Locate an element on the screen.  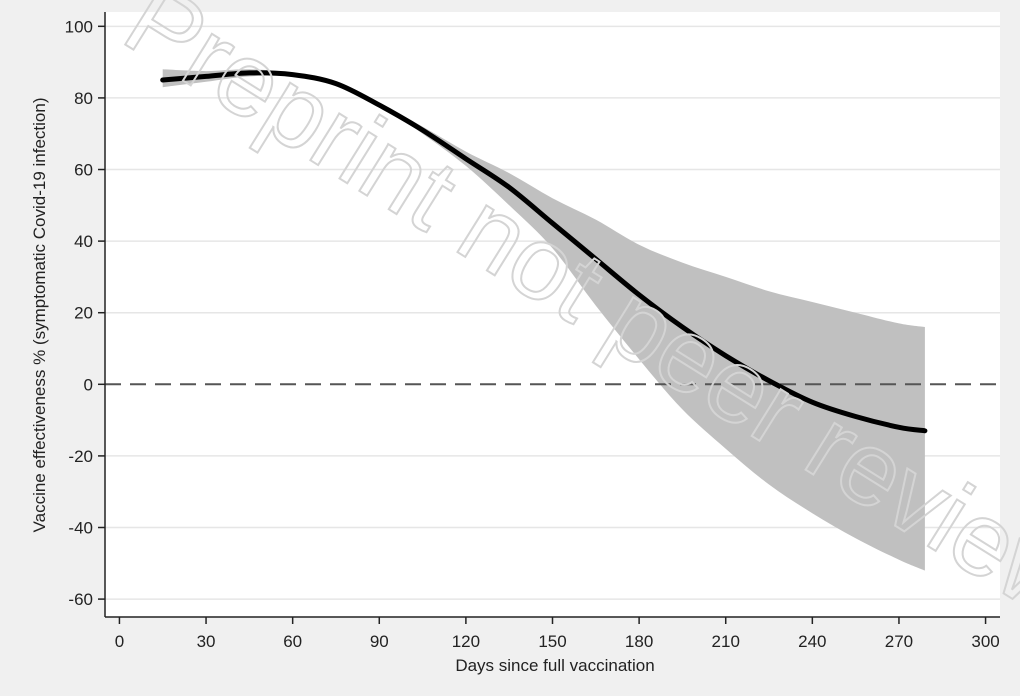
y-tick-label: -40 is located at coordinates (80, 528).